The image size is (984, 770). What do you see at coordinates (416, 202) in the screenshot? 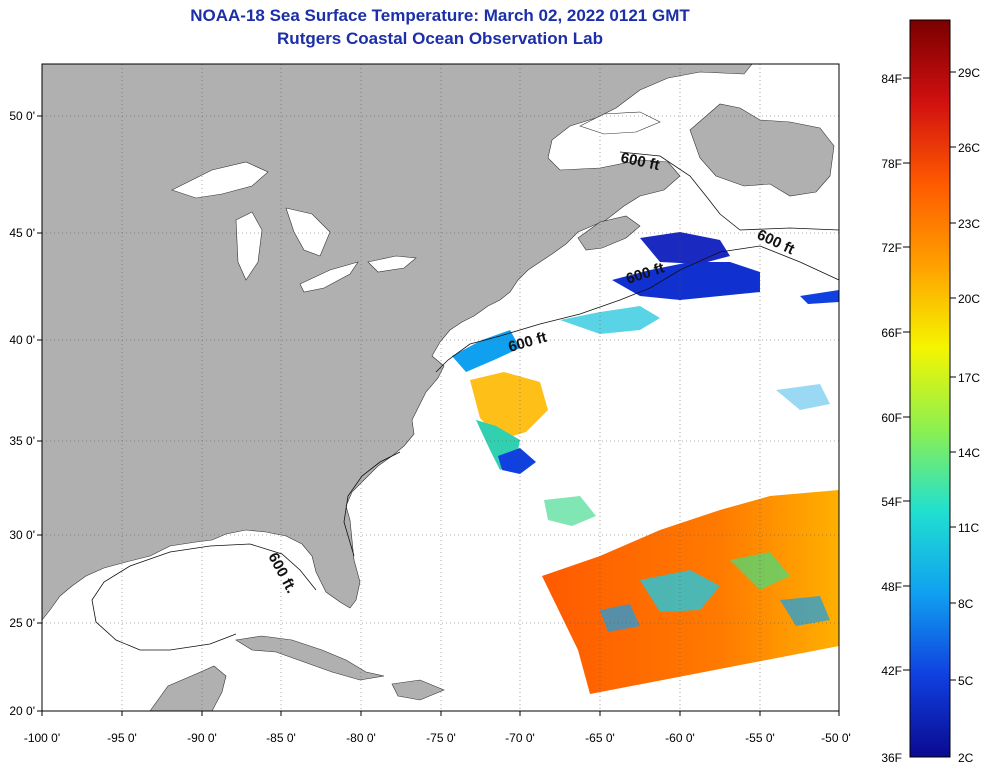
I see `great-lakes` at bounding box center [416, 202].